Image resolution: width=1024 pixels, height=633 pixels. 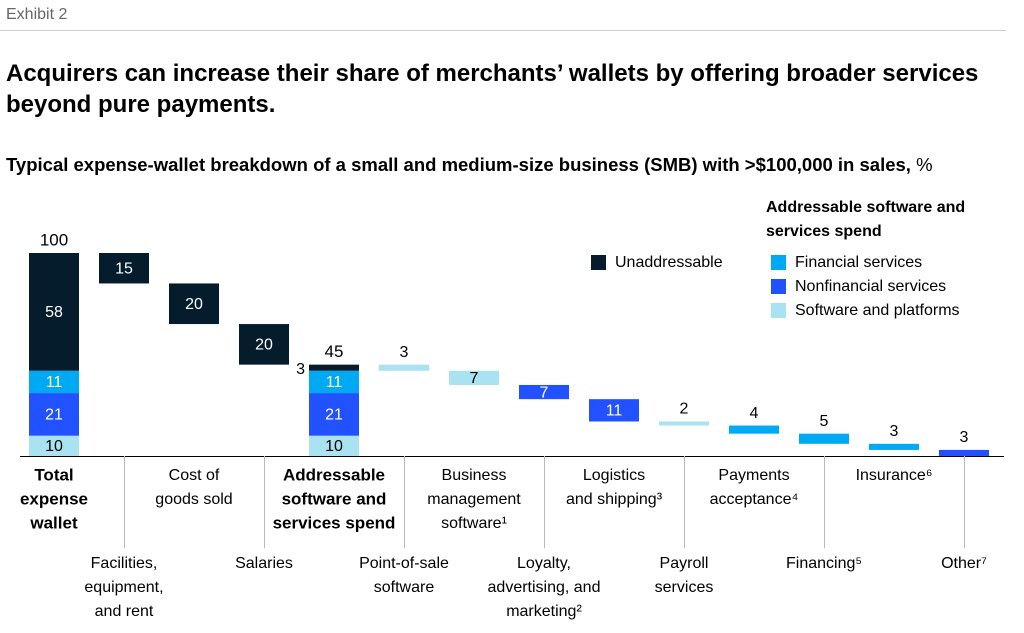 What do you see at coordinates (753, 475) in the screenshot?
I see `x-tick-label: Payments` at bounding box center [753, 475].